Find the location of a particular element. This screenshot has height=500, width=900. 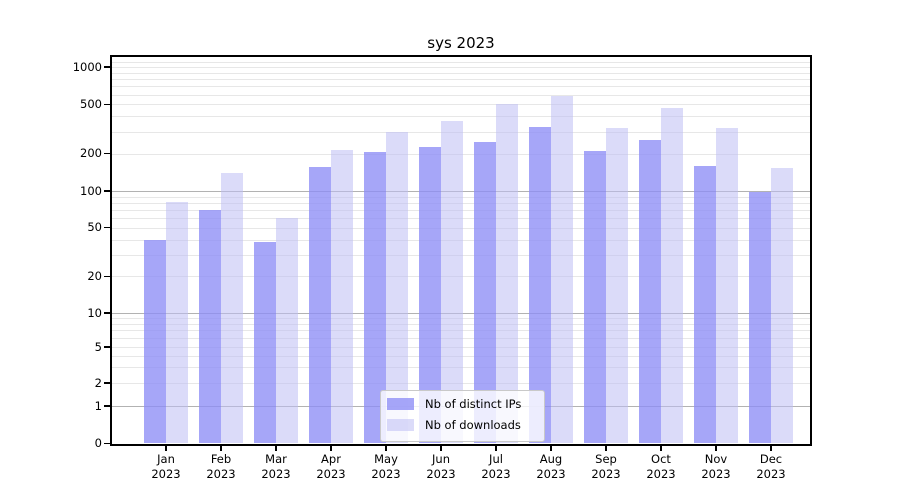

legend-item-downloads: Nb of downloads is located at coordinates (462, 425).